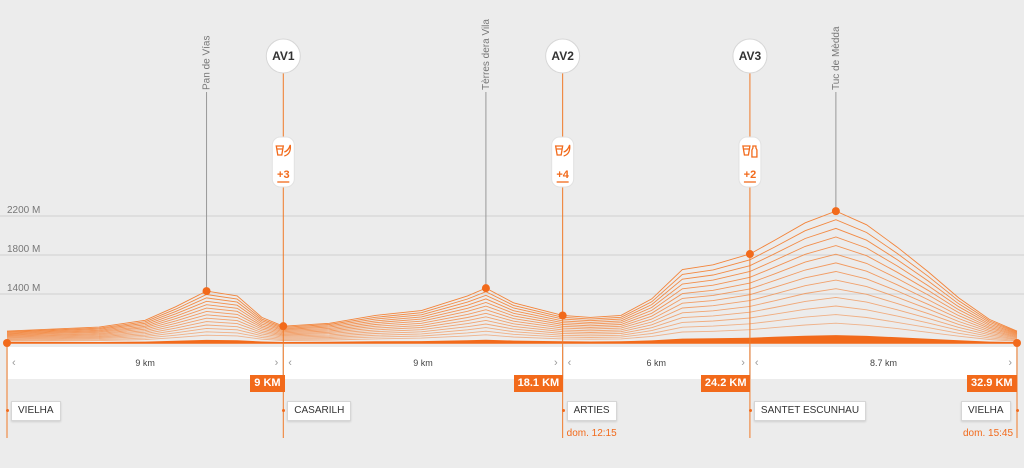 This screenshot has height=468, width=1024. Describe the element at coordinates (36, 411) in the screenshot. I see `waypoint-tag-0: VIELHA` at that location.